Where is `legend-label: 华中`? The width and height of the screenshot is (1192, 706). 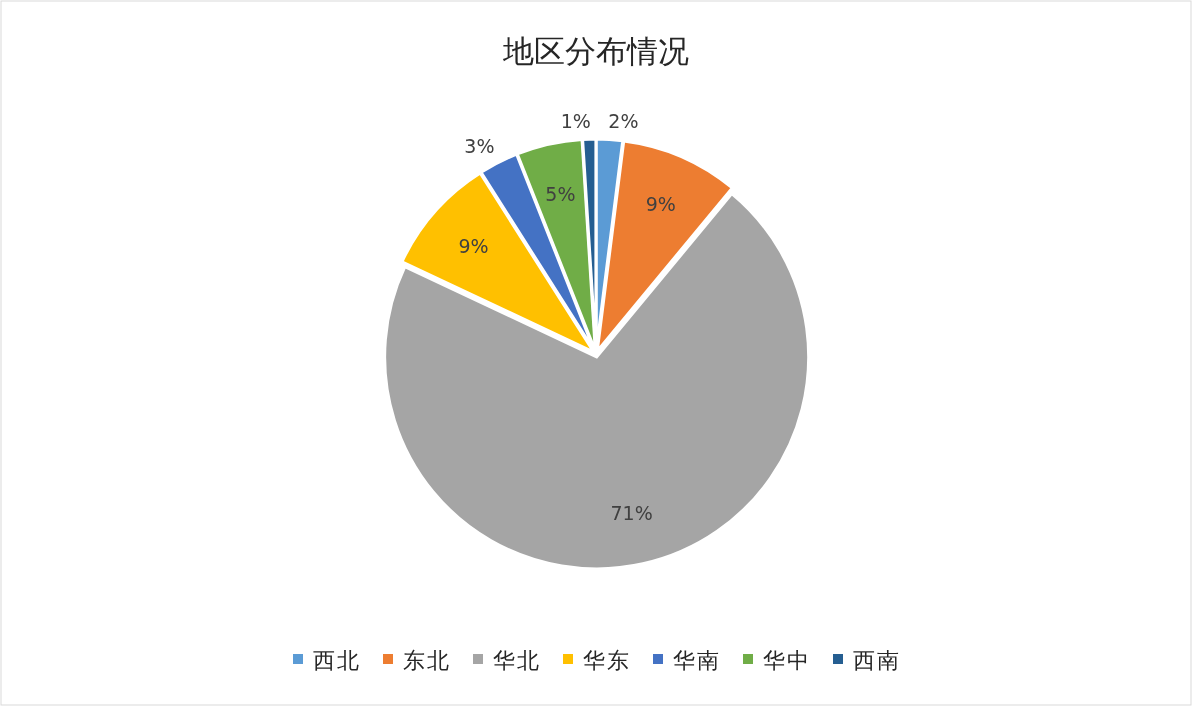
legend-label: 华中 is located at coordinates (787, 660).